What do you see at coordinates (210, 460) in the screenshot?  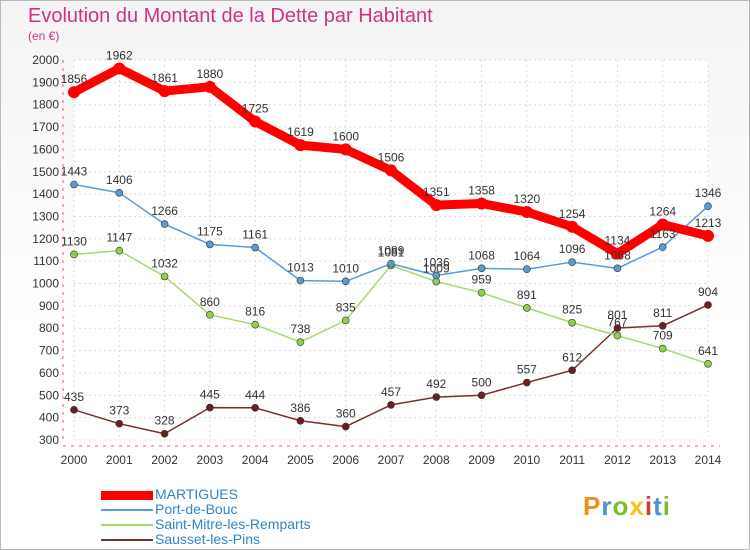 I see `x-tick-label: 2003` at bounding box center [210, 460].